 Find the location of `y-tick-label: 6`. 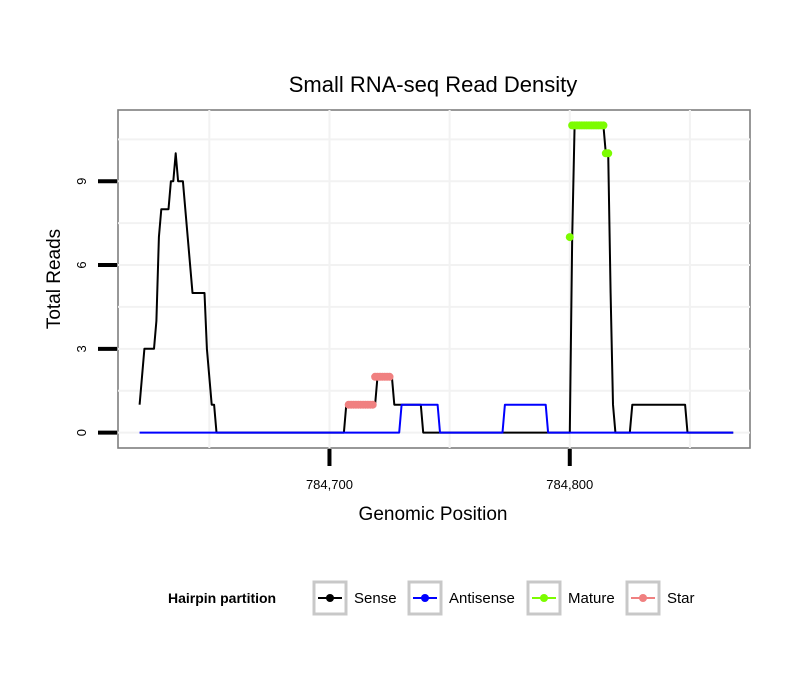

y-tick-label: 6 is located at coordinates (81, 264).